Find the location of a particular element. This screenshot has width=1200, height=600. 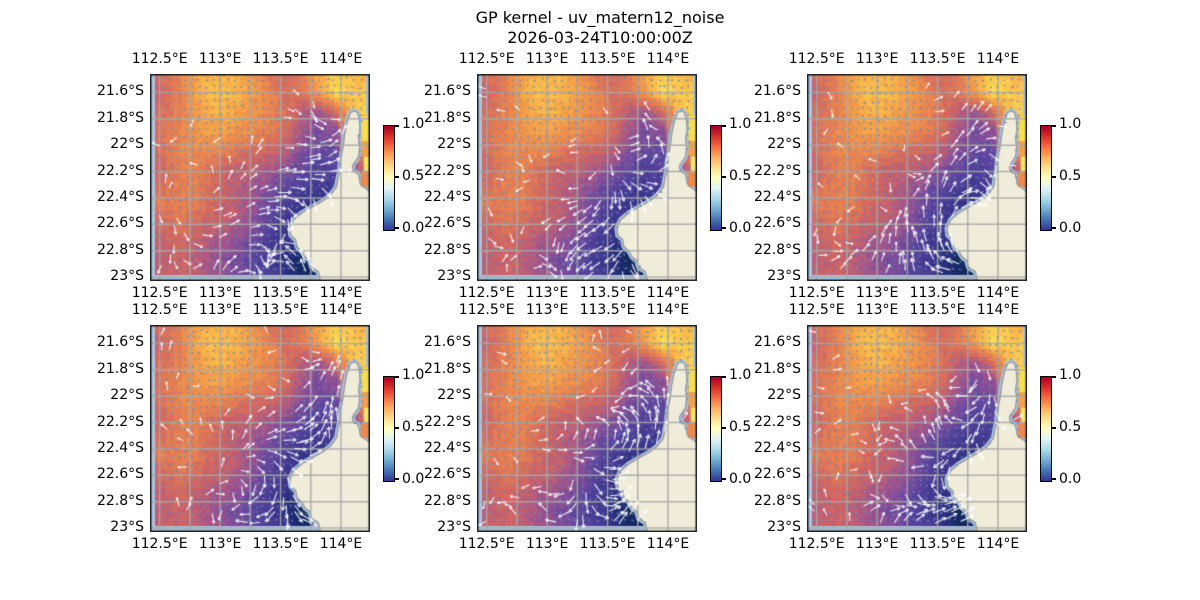

colorbar-panel-r2-c1 is located at coordinates (389, 429).